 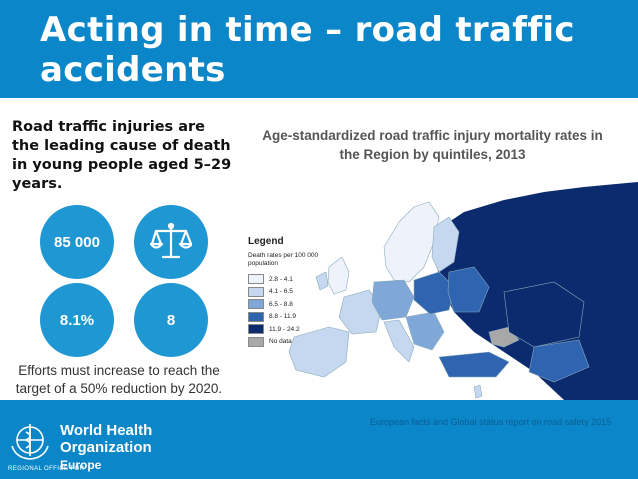 I want to click on who-name: World Health Organization, so click(x=106, y=439).